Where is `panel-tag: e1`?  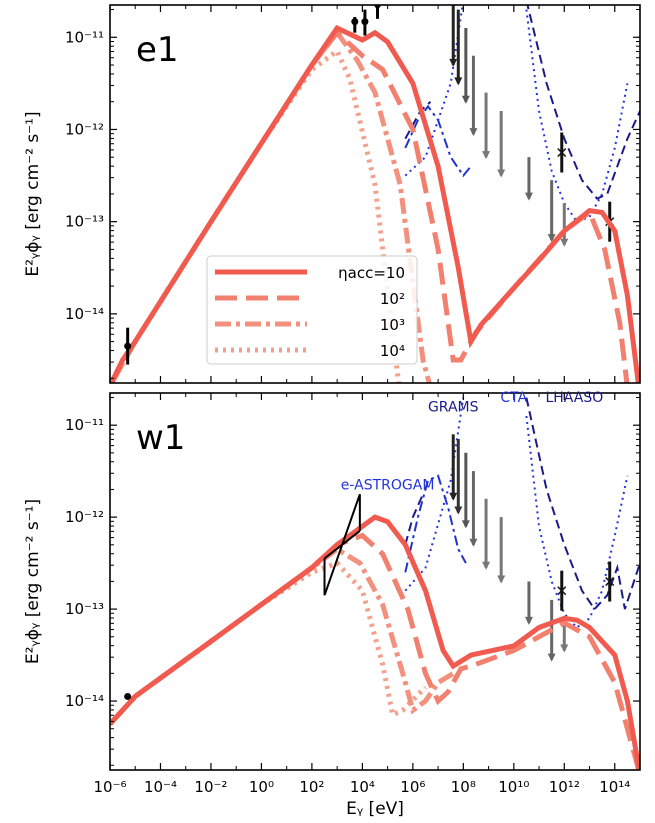
panel-tag: e1 is located at coordinates (157, 50).